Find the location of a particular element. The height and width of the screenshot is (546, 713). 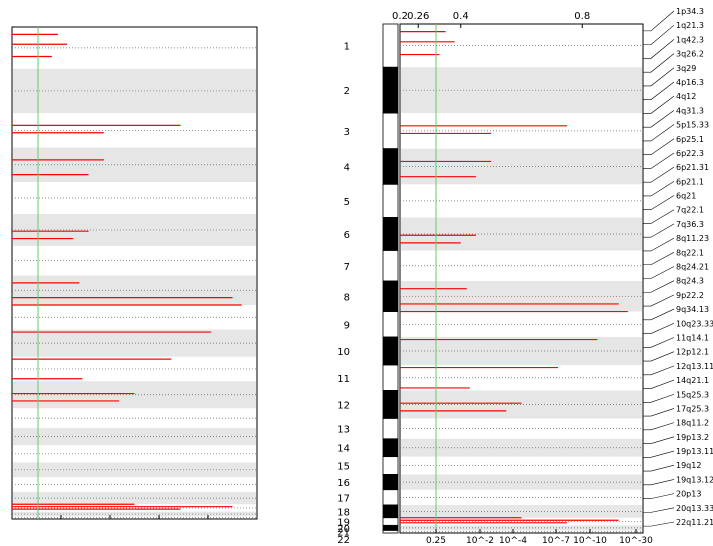

band-label-21: 9q34.13 is located at coordinates (692, 309).